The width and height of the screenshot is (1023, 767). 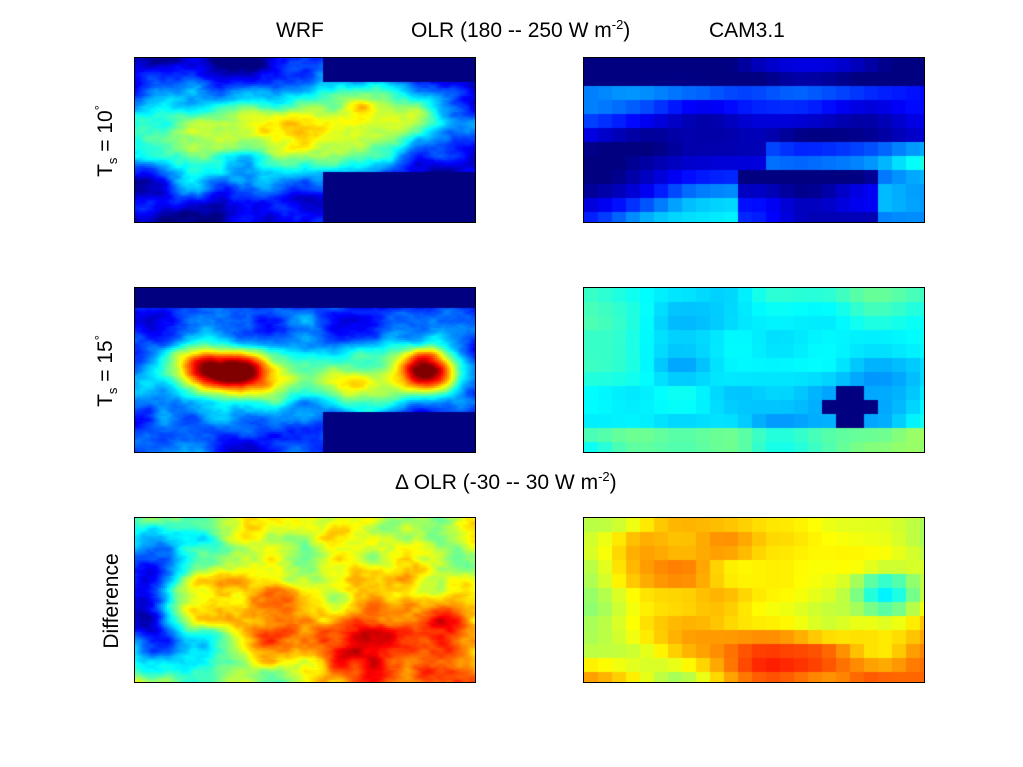 What do you see at coordinates (747, 30) in the screenshot?
I see `column-title-cam: CAM3.1` at bounding box center [747, 30].